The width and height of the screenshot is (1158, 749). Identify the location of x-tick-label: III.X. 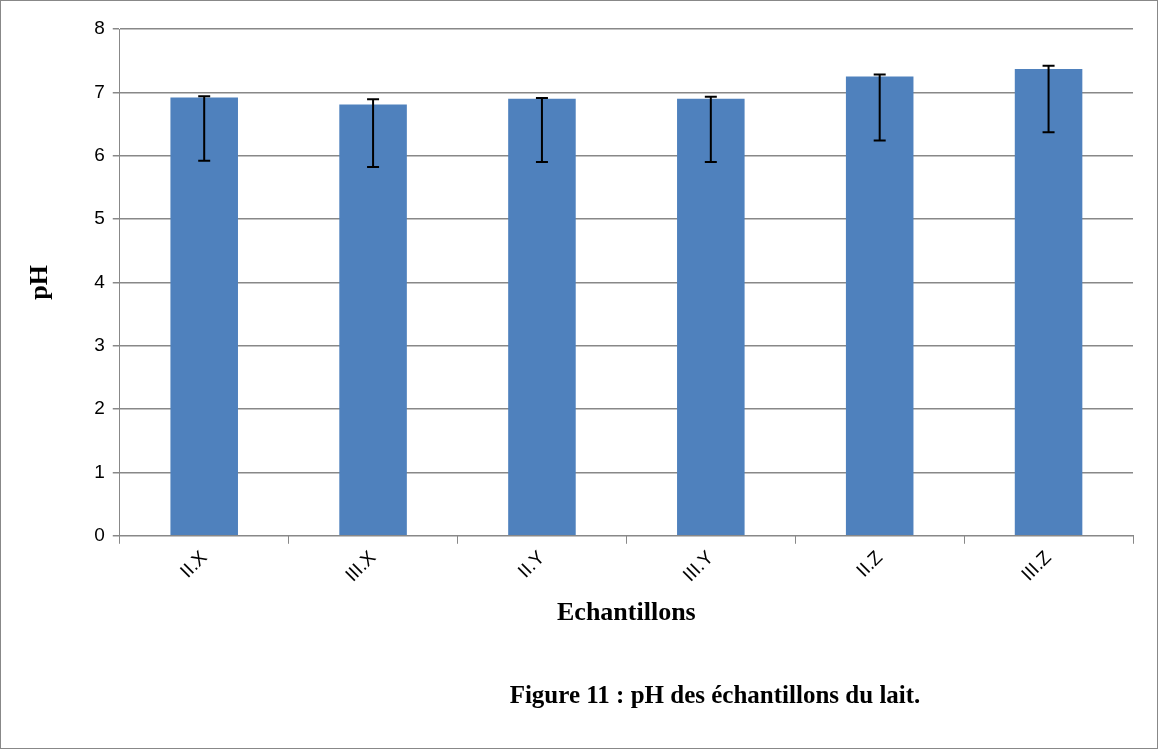
(360, 566).